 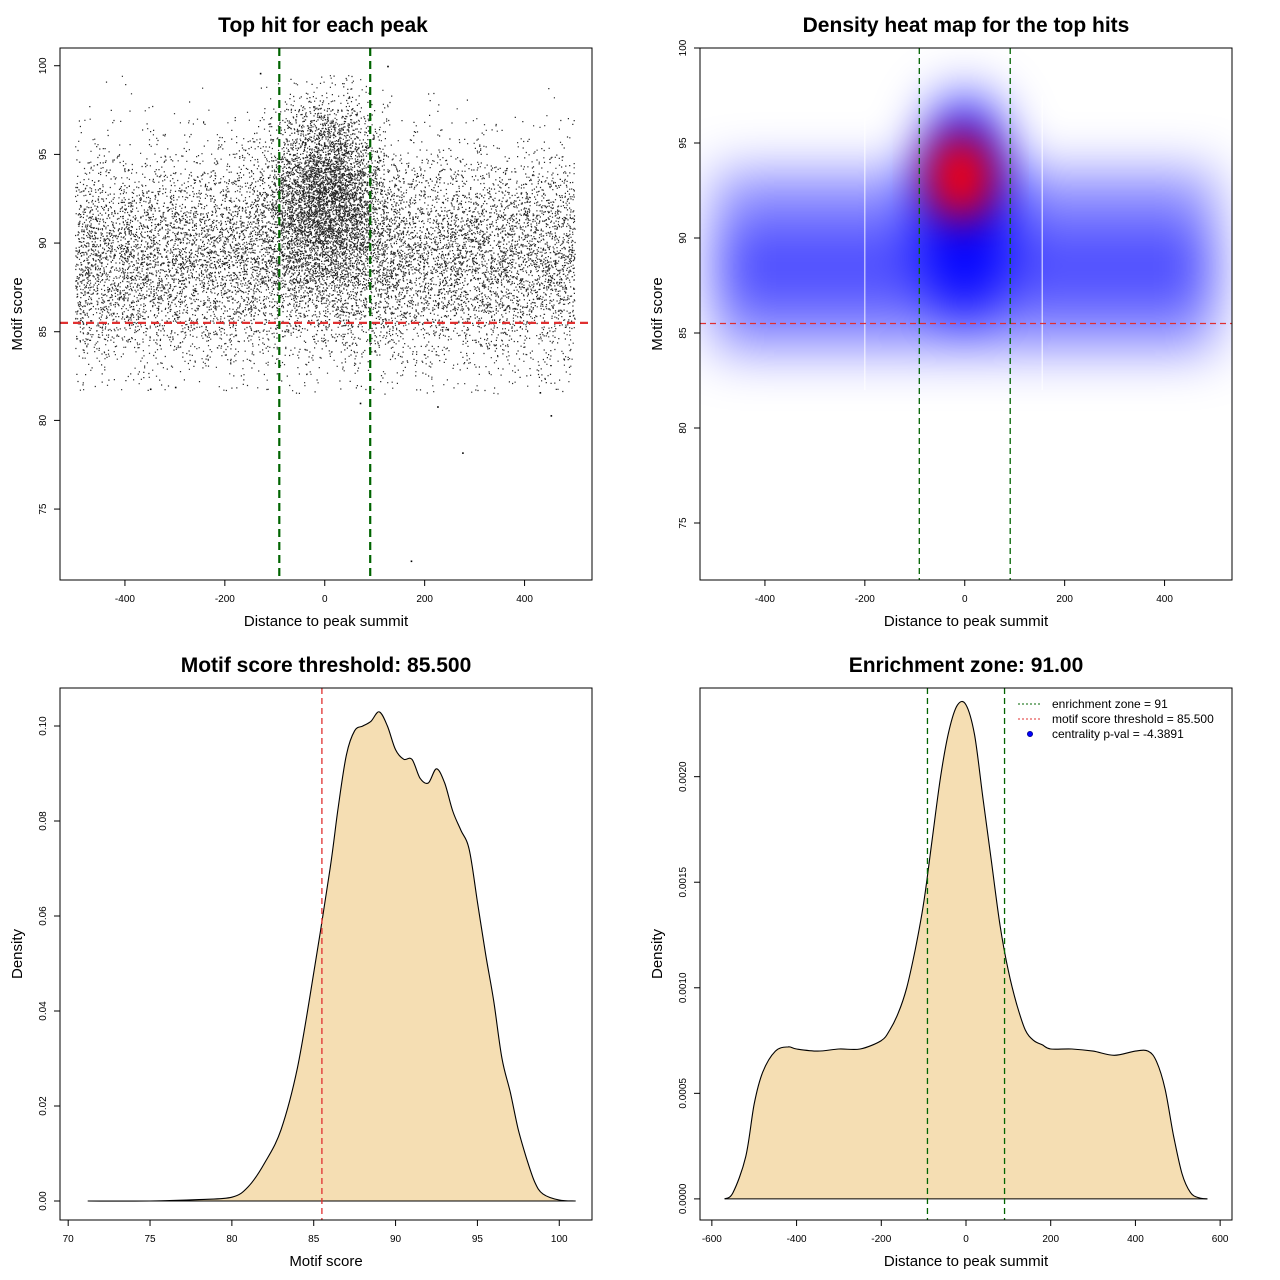 What do you see at coordinates (150, 1239) in the screenshot?
I see `x-tick-label: 75` at bounding box center [150, 1239].